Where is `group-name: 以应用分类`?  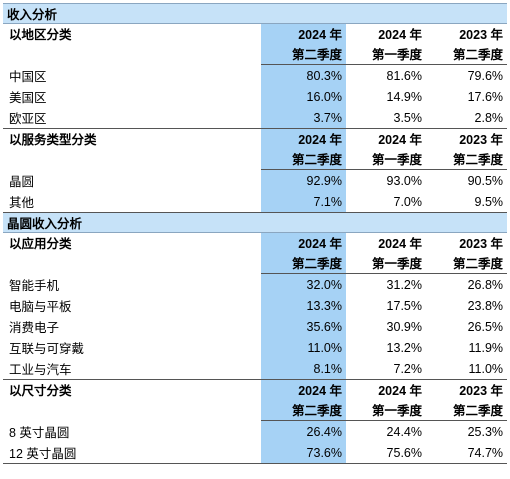
group-name: 以应用分类 is located at coordinates (40, 244).